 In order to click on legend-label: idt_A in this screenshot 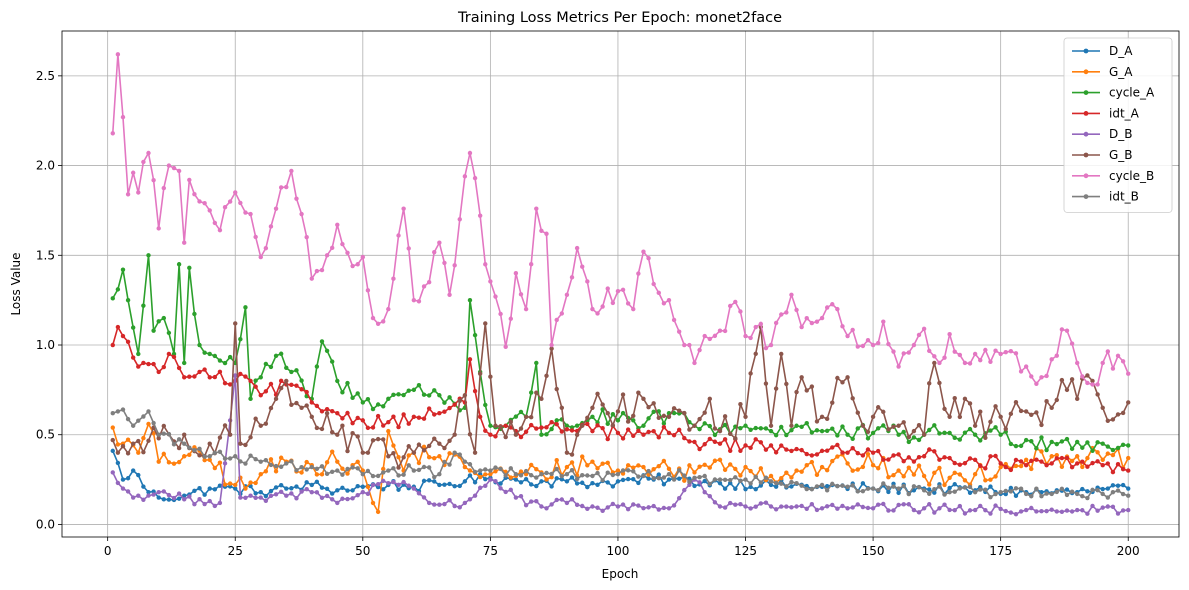, I will do `click(1124, 113)`.